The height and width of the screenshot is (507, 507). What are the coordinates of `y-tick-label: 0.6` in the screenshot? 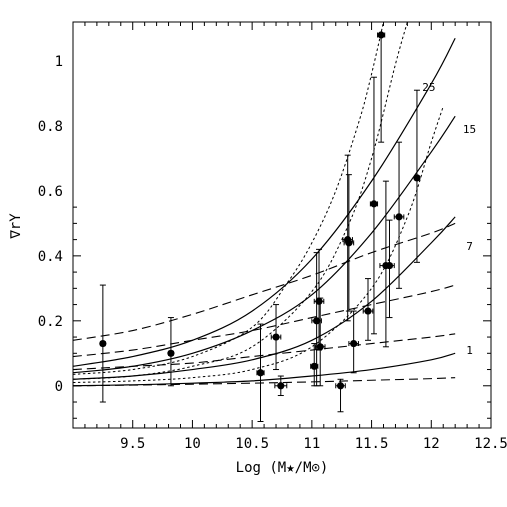 It's located at (50, 192).